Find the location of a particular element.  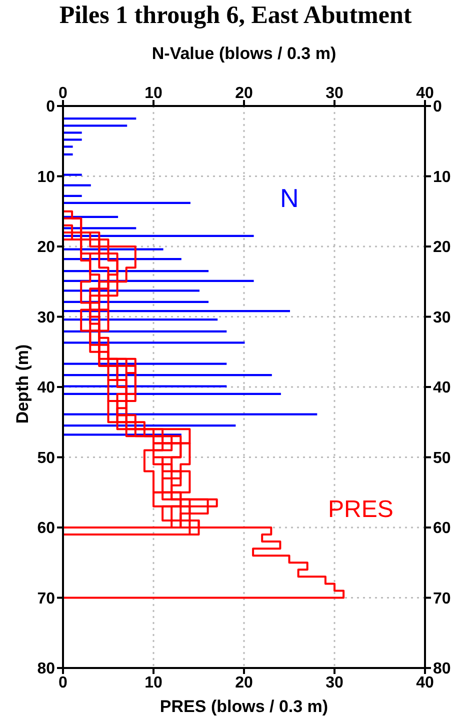

y-tick-label: 30 is located at coordinates (46, 317).